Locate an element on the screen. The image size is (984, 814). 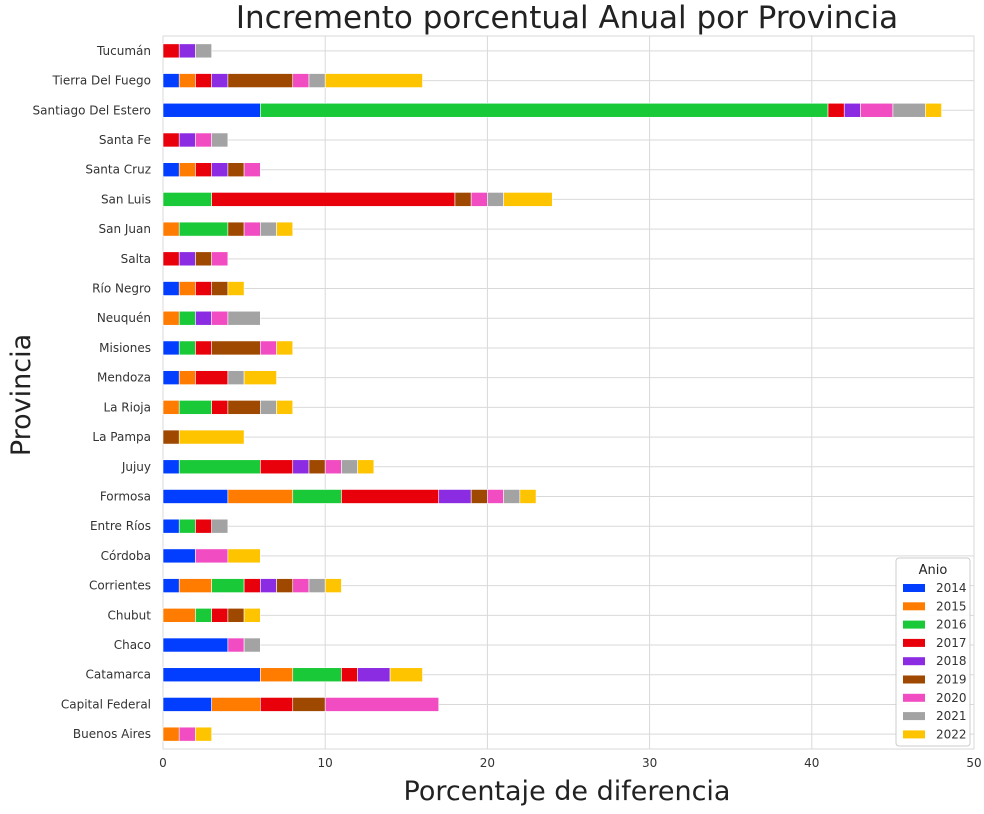
y-tick-label: San Juan is located at coordinates (125, 229).